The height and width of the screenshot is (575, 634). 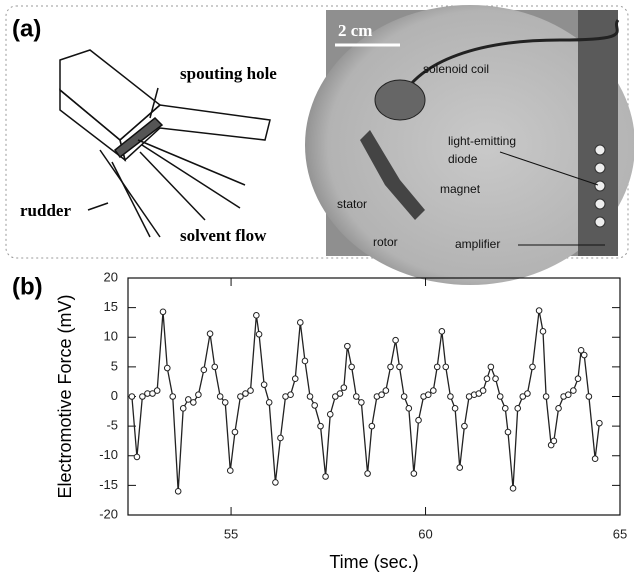 What do you see at coordinates (27, 286) in the screenshot?
I see `panel-label: (b)` at bounding box center [27, 286].